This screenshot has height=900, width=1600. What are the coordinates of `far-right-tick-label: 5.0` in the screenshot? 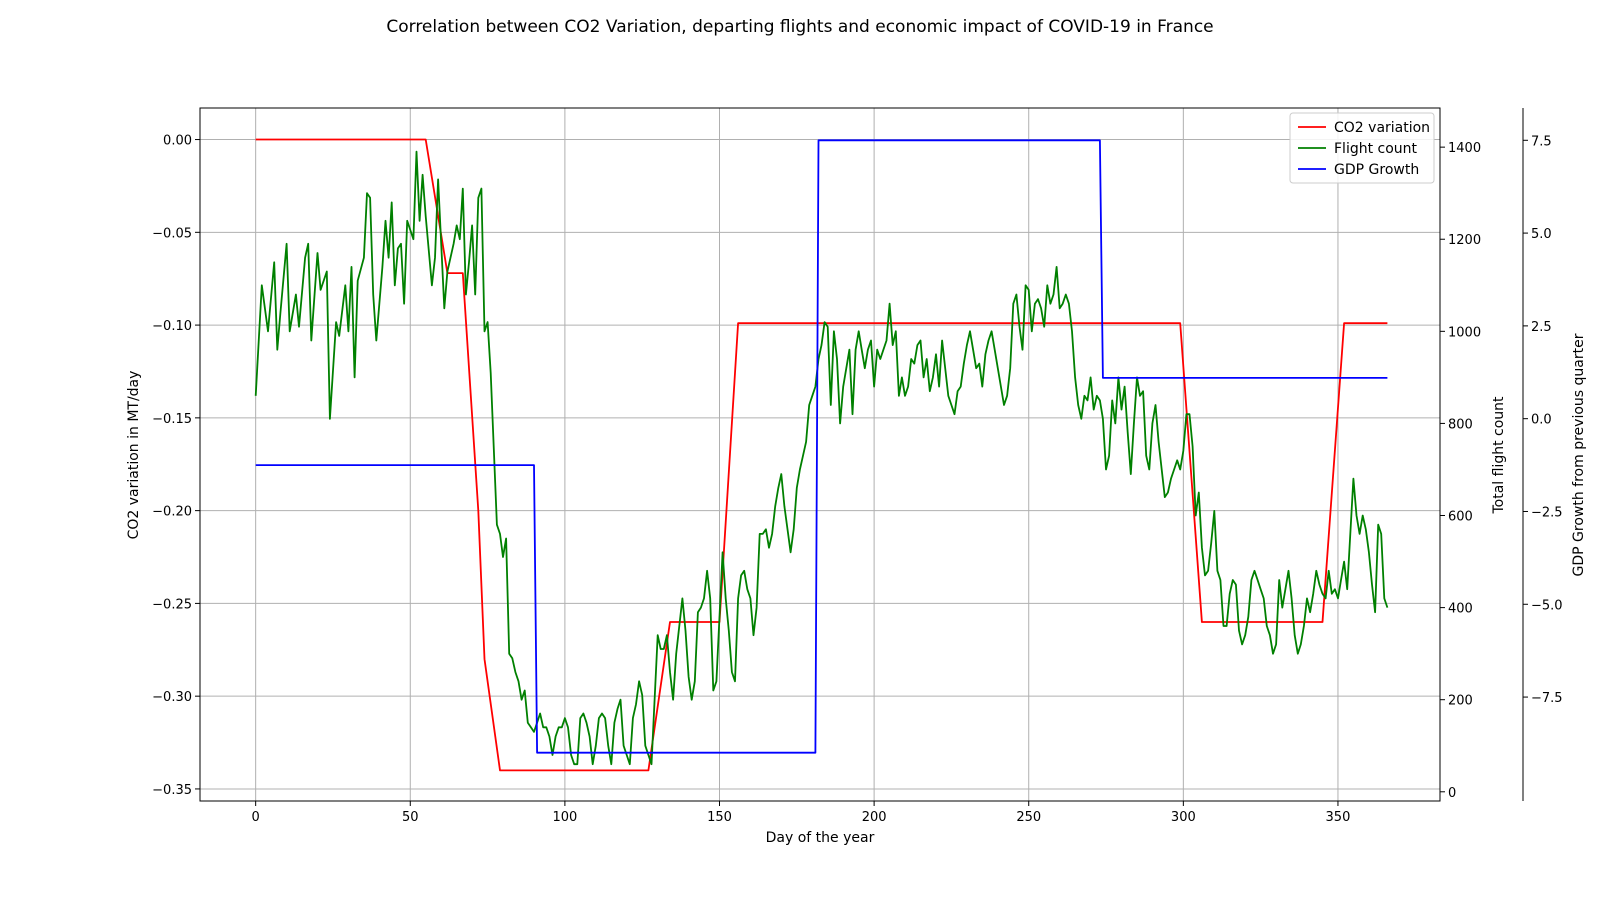 It's located at (1541, 234).